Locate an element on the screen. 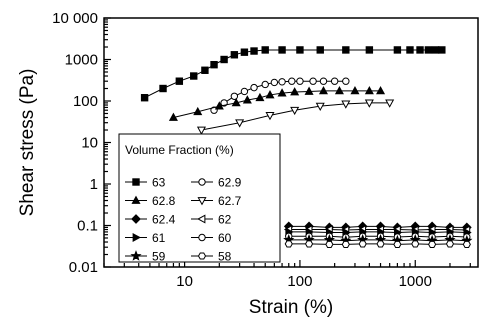 Image resolution: width=487 pixels, height=324 pixels. legend-label: 60 is located at coordinates (225, 238).